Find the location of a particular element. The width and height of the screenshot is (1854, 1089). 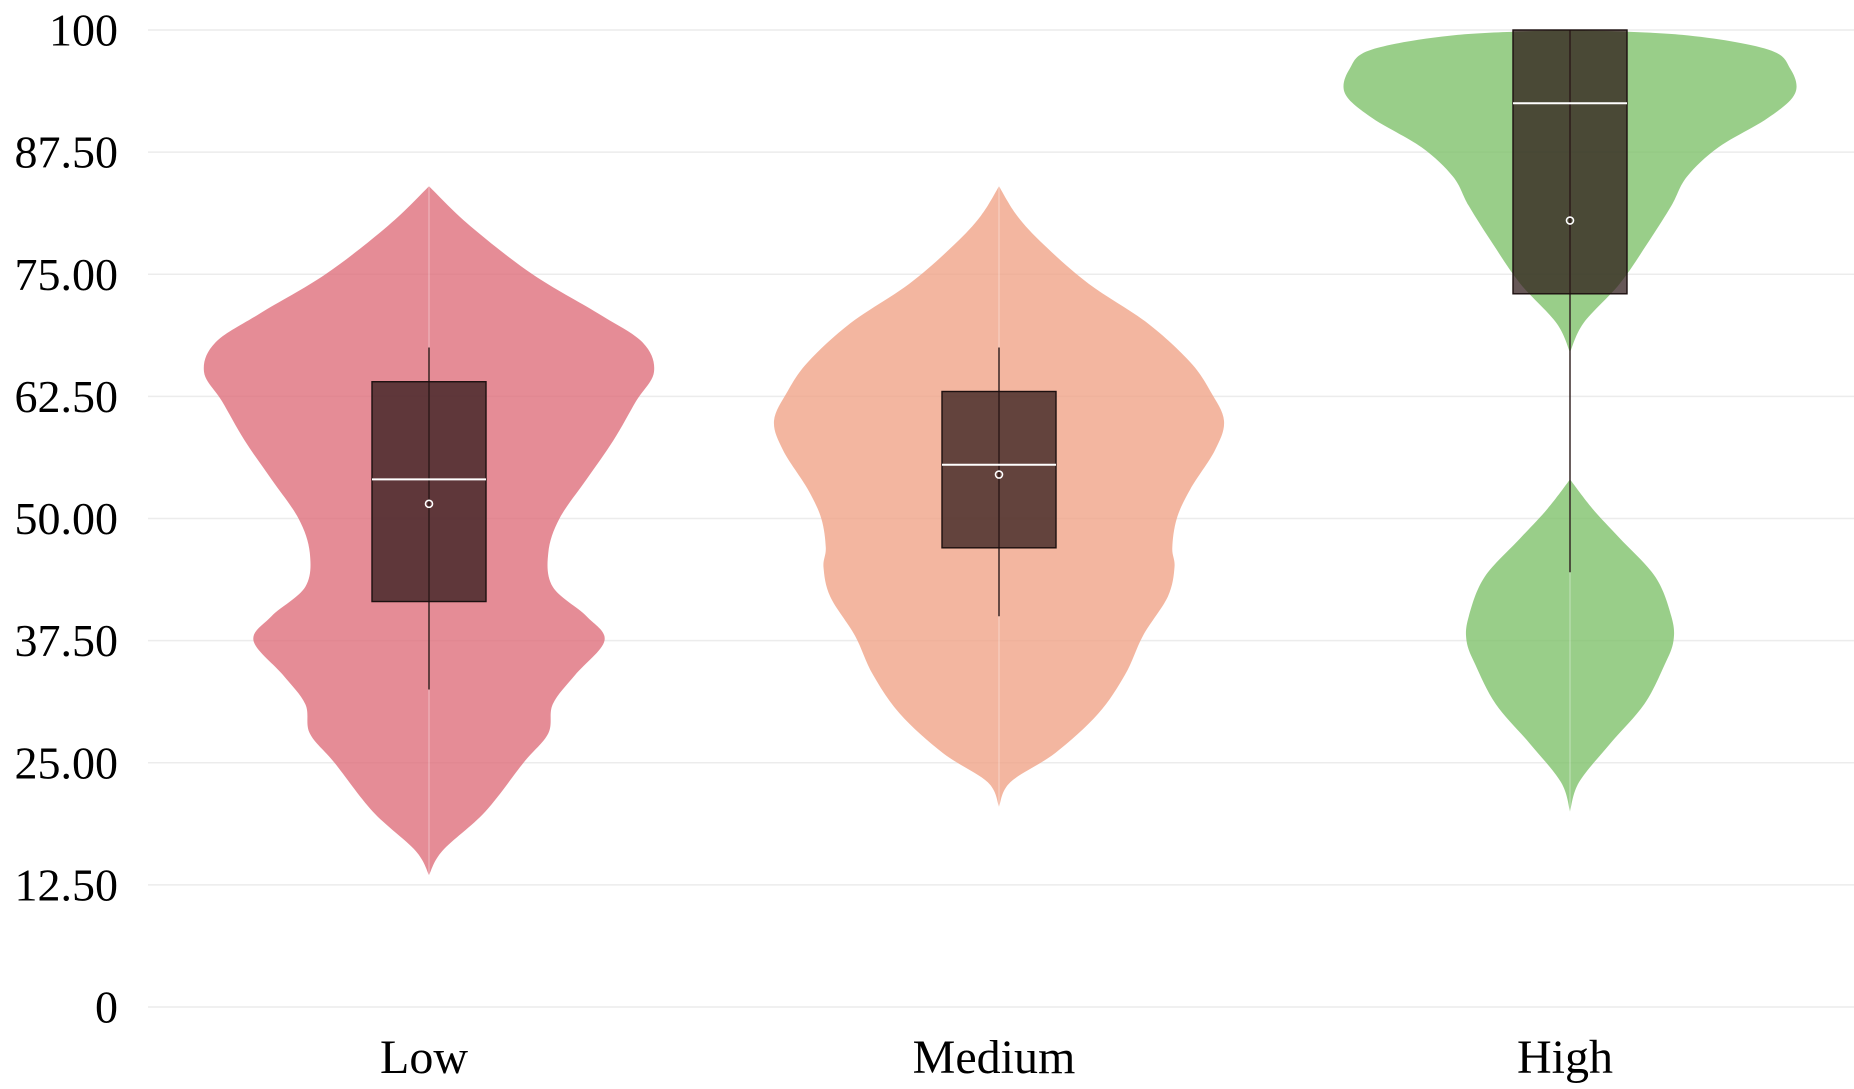

mean-marker-high is located at coordinates (1570, 220).